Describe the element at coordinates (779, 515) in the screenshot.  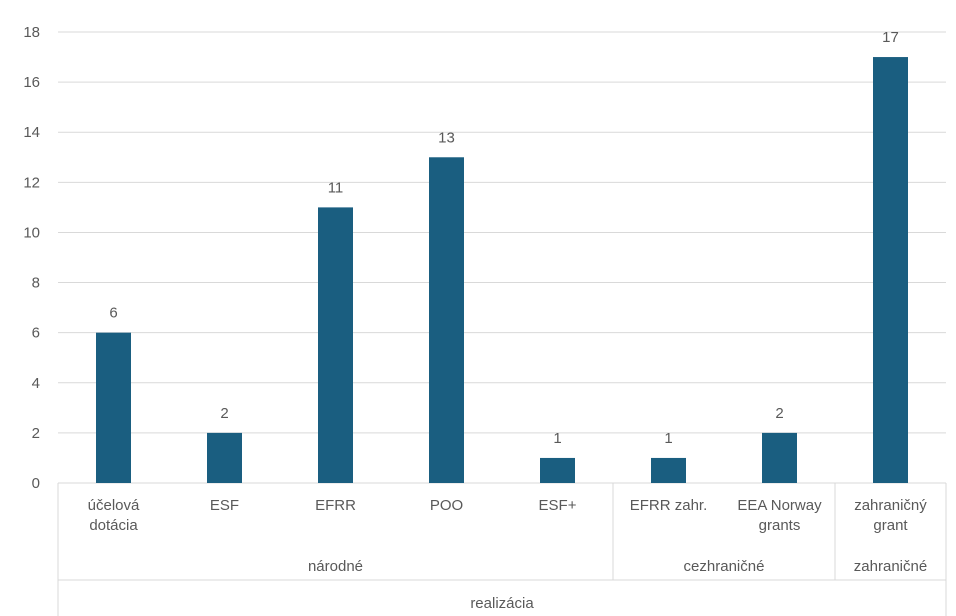
I see `x-category-label: EEA Norway grants` at that location.